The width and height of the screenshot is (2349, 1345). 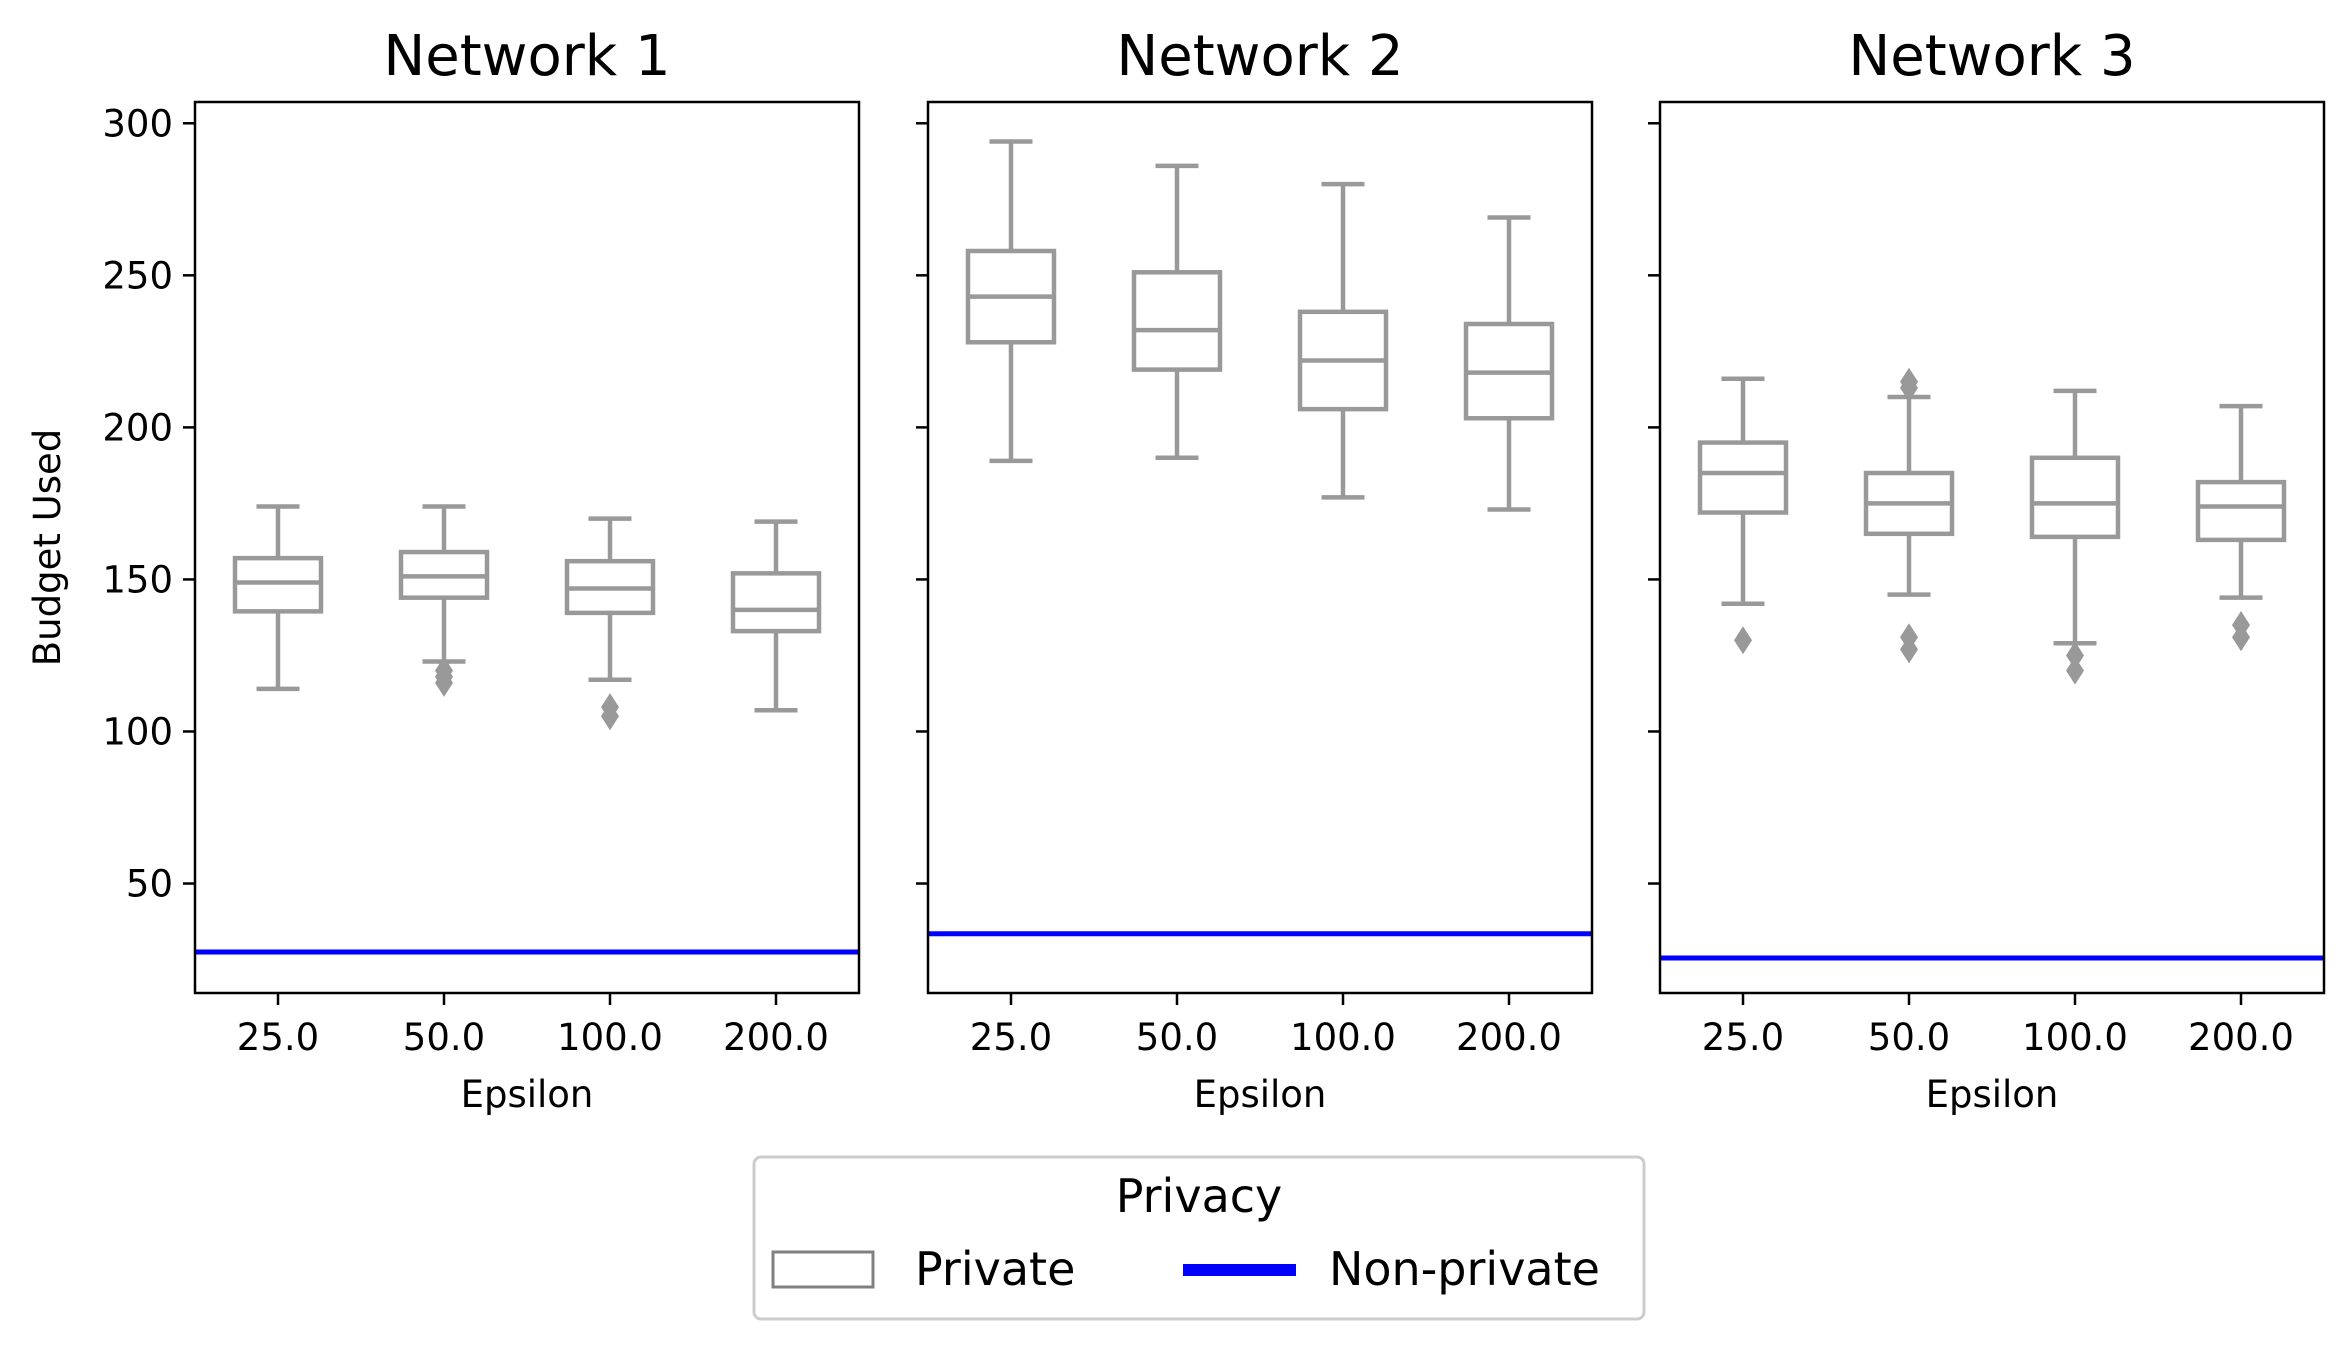 I want to click on legend-private-swatch, so click(x=823, y=1269).